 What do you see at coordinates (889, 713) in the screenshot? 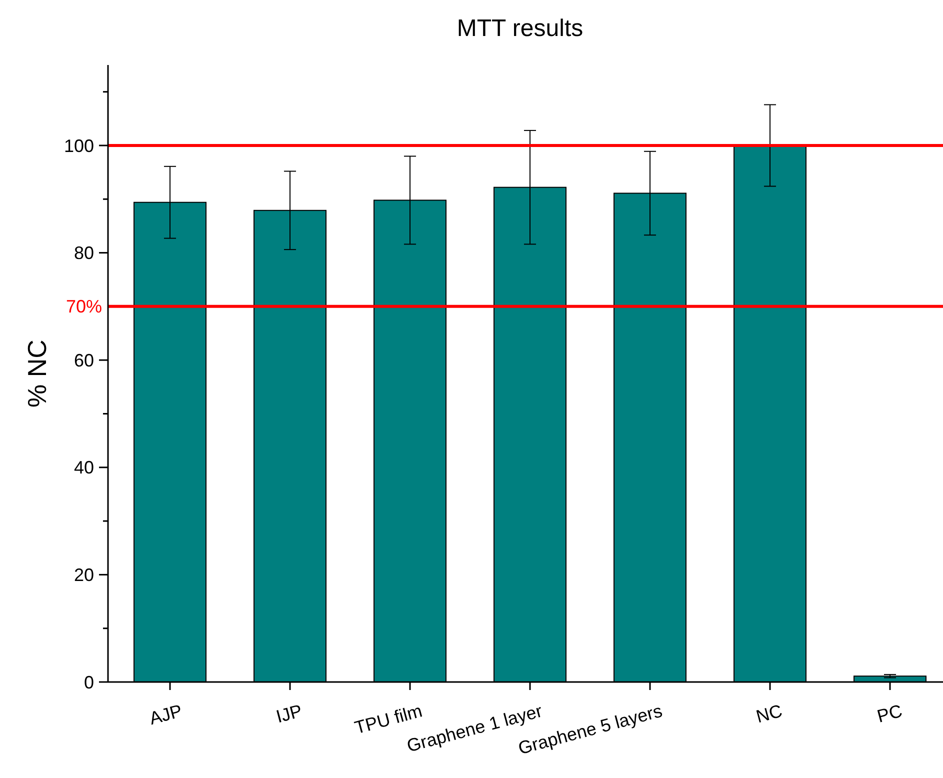
I see `x-tick-label: PC` at bounding box center [889, 713].